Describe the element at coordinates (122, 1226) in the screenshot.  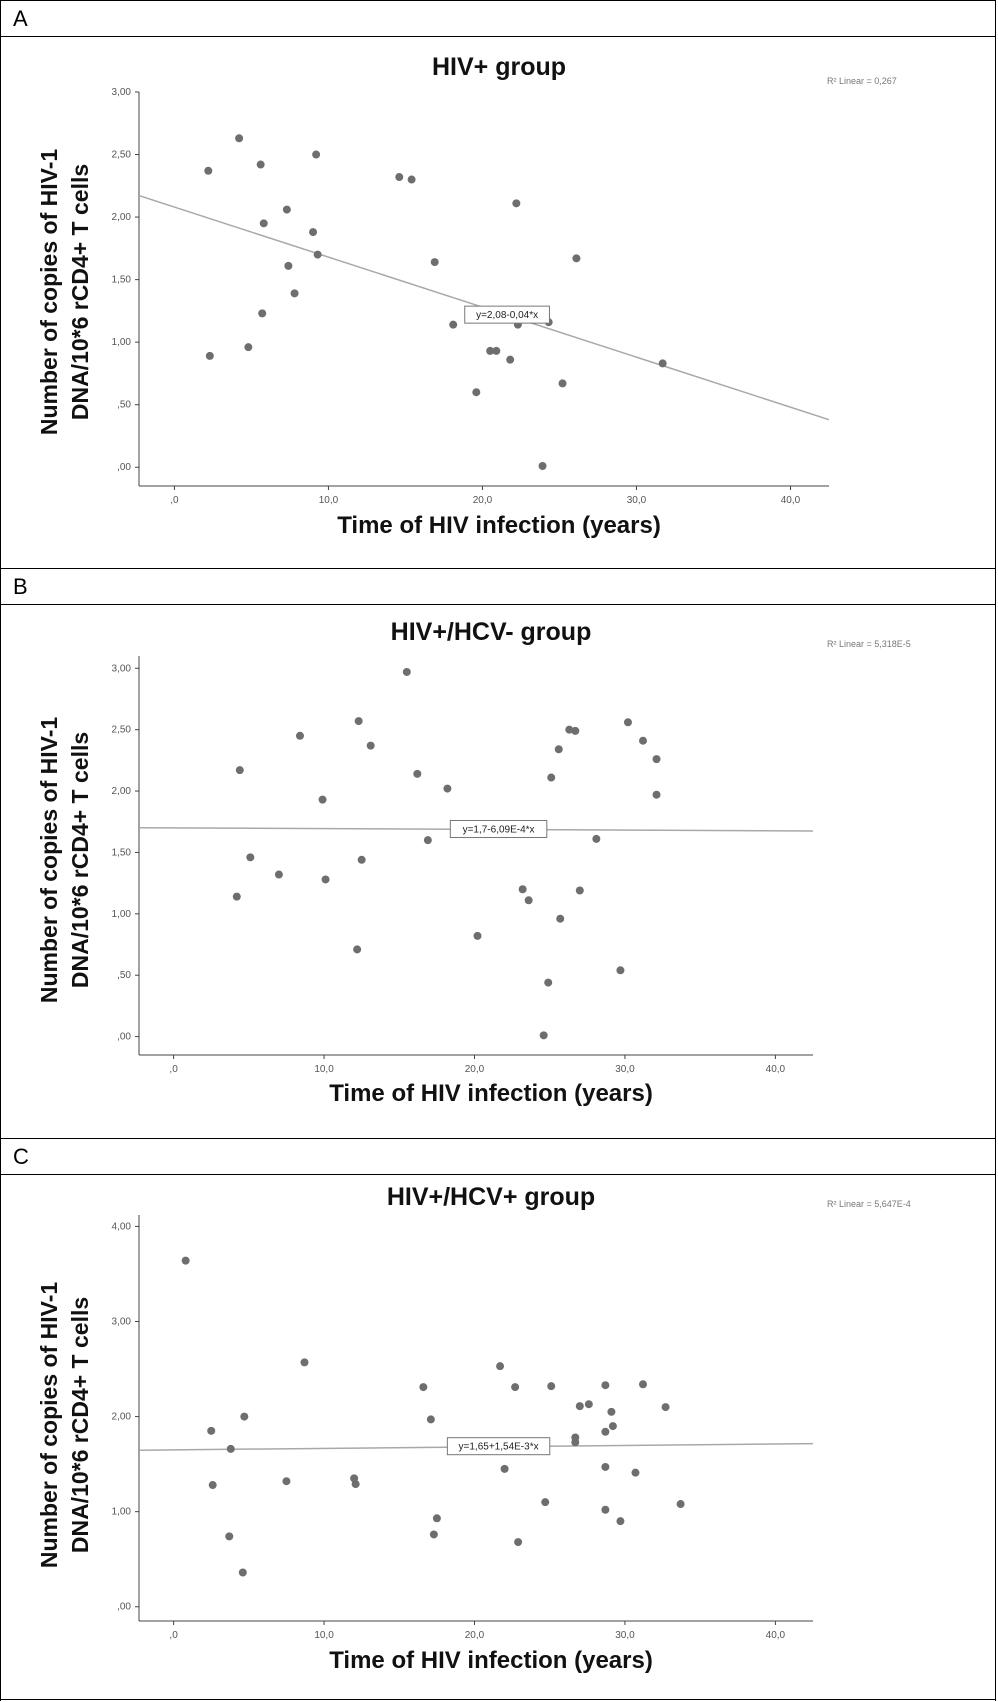
I see `y-tick-label: 4,00` at that location.